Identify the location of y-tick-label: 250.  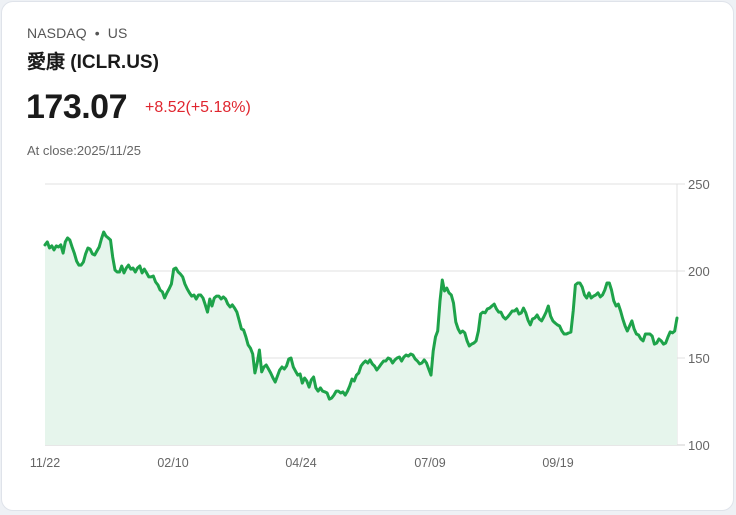
(699, 184).